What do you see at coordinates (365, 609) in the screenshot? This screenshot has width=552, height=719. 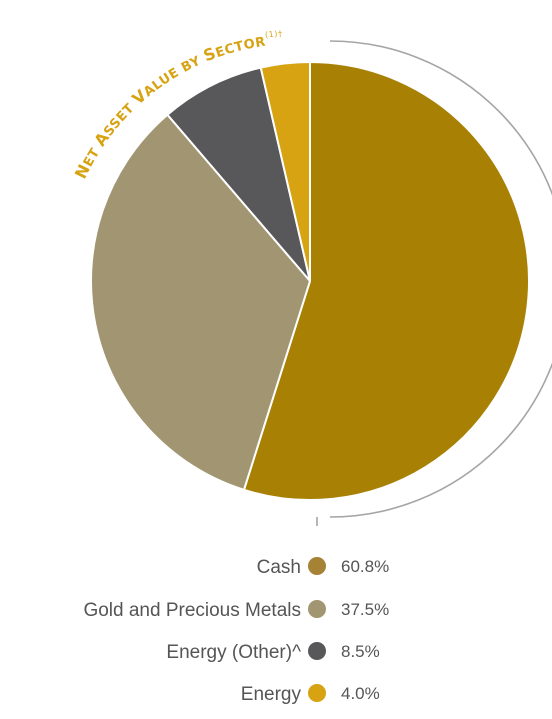 I see `legend-value-gold-and-precious-metals: 37.5%` at bounding box center [365, 609].